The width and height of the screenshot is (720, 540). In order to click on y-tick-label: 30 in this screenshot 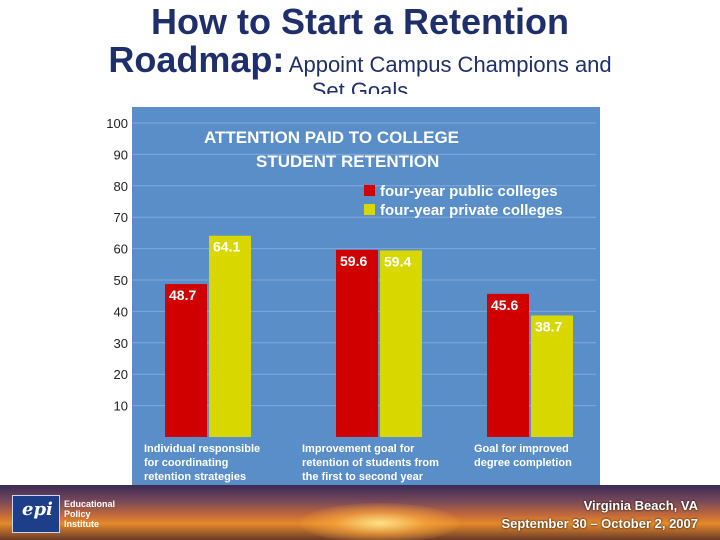, I will do `click(121, 343)`.